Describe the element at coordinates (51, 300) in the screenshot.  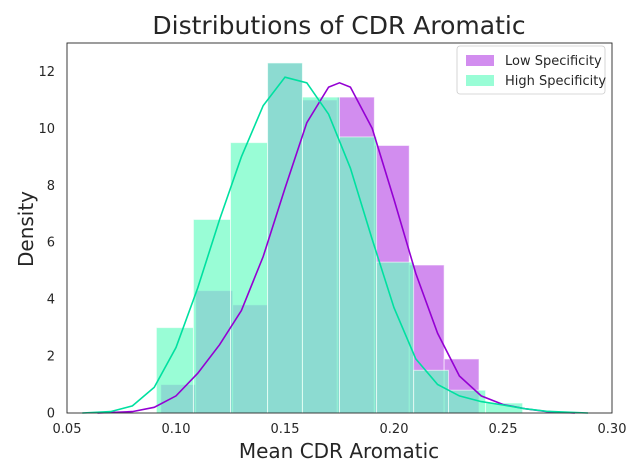
I see `y-tick-label: 4` at that location.